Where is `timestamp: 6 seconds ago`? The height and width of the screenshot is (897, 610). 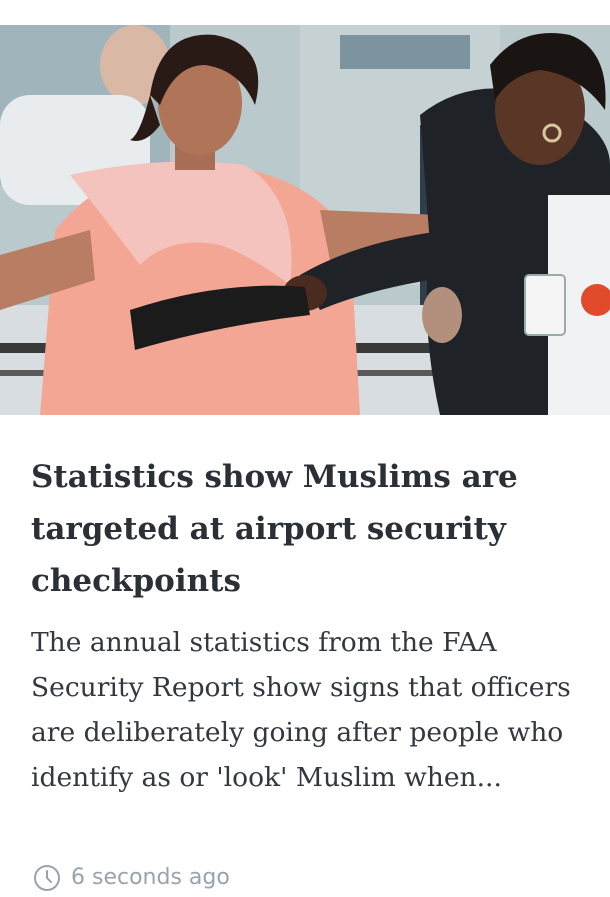 timestamp: 6 seconds ago is located at coordinates (150, 877).